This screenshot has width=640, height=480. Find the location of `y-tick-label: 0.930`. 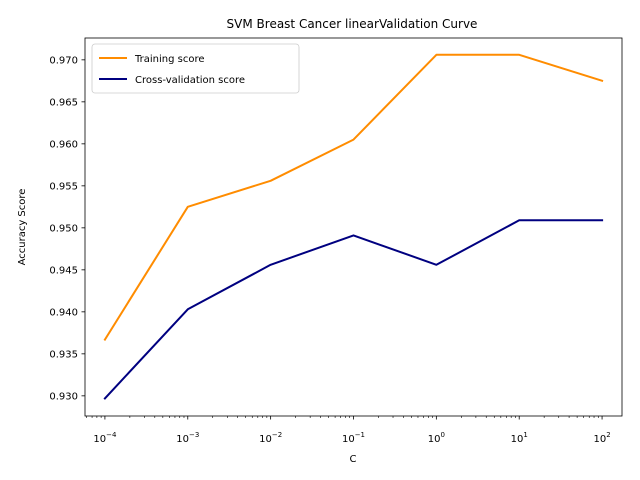

y-tick-label: 0.930 is located at coordinates (63, 396).